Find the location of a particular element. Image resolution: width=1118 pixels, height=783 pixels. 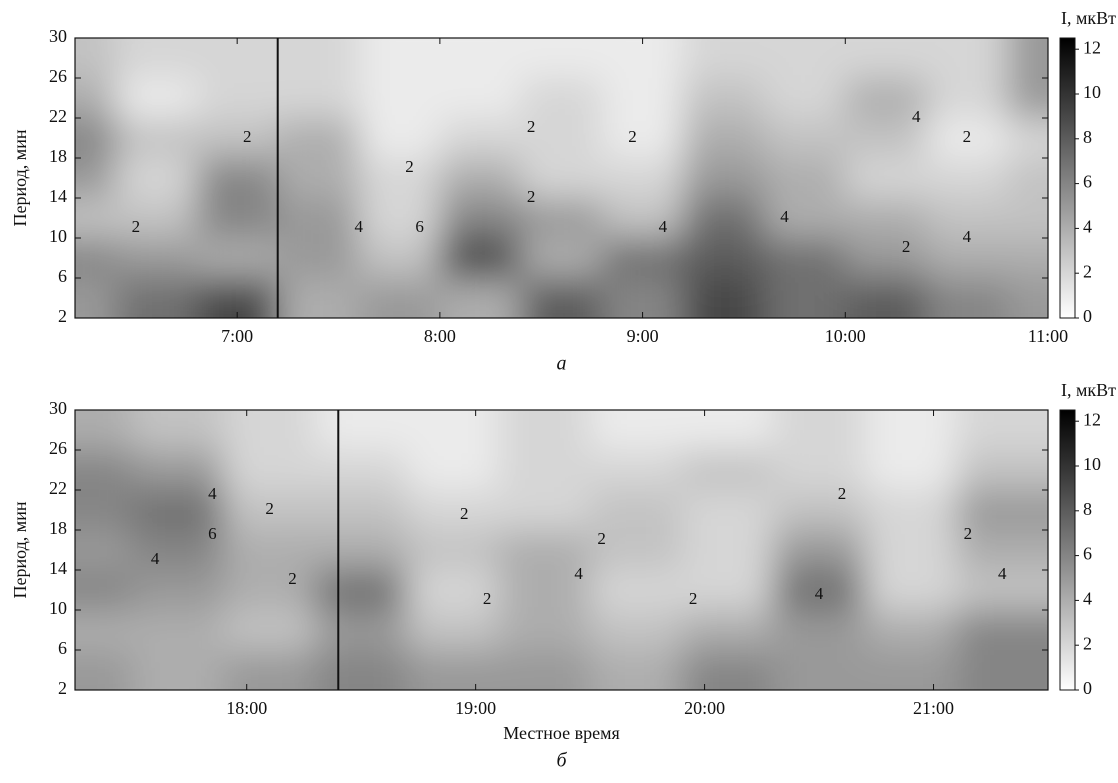

y-tick-label: 30 is located at coordinates (58, 408).